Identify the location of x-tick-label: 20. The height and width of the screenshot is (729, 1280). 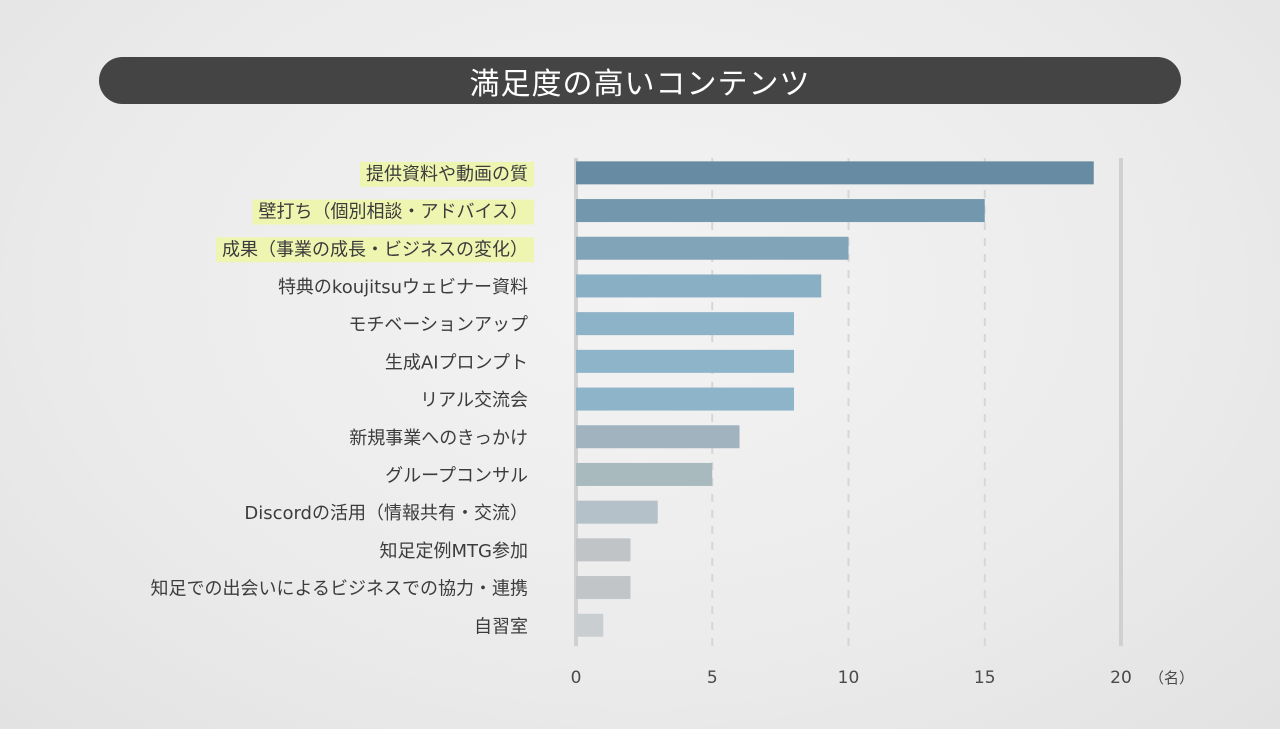
(1121, 678).